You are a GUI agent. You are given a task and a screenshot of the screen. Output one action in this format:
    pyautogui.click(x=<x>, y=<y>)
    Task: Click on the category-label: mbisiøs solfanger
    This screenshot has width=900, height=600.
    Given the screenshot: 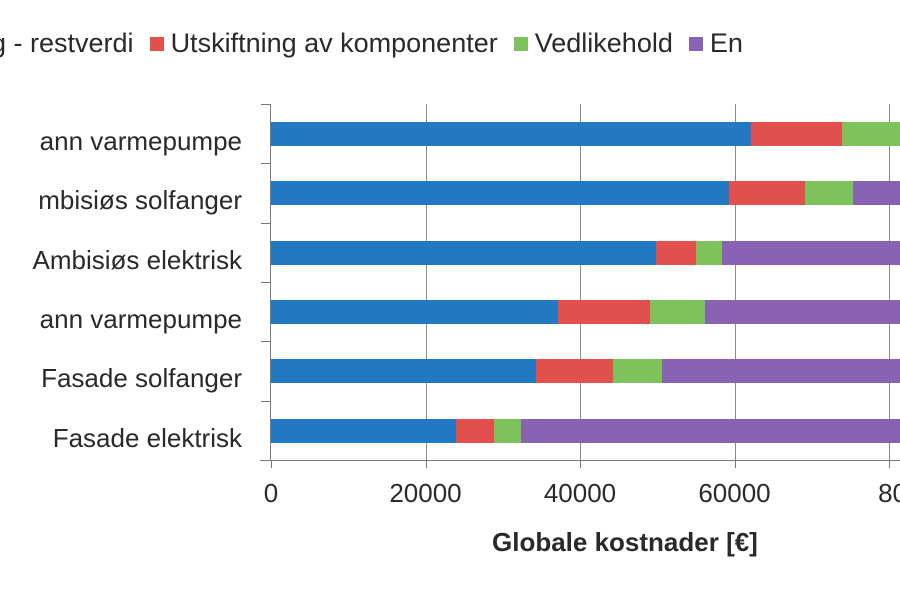 What is the action you would take?
    pyautogui.click(x=140, y=200)
    